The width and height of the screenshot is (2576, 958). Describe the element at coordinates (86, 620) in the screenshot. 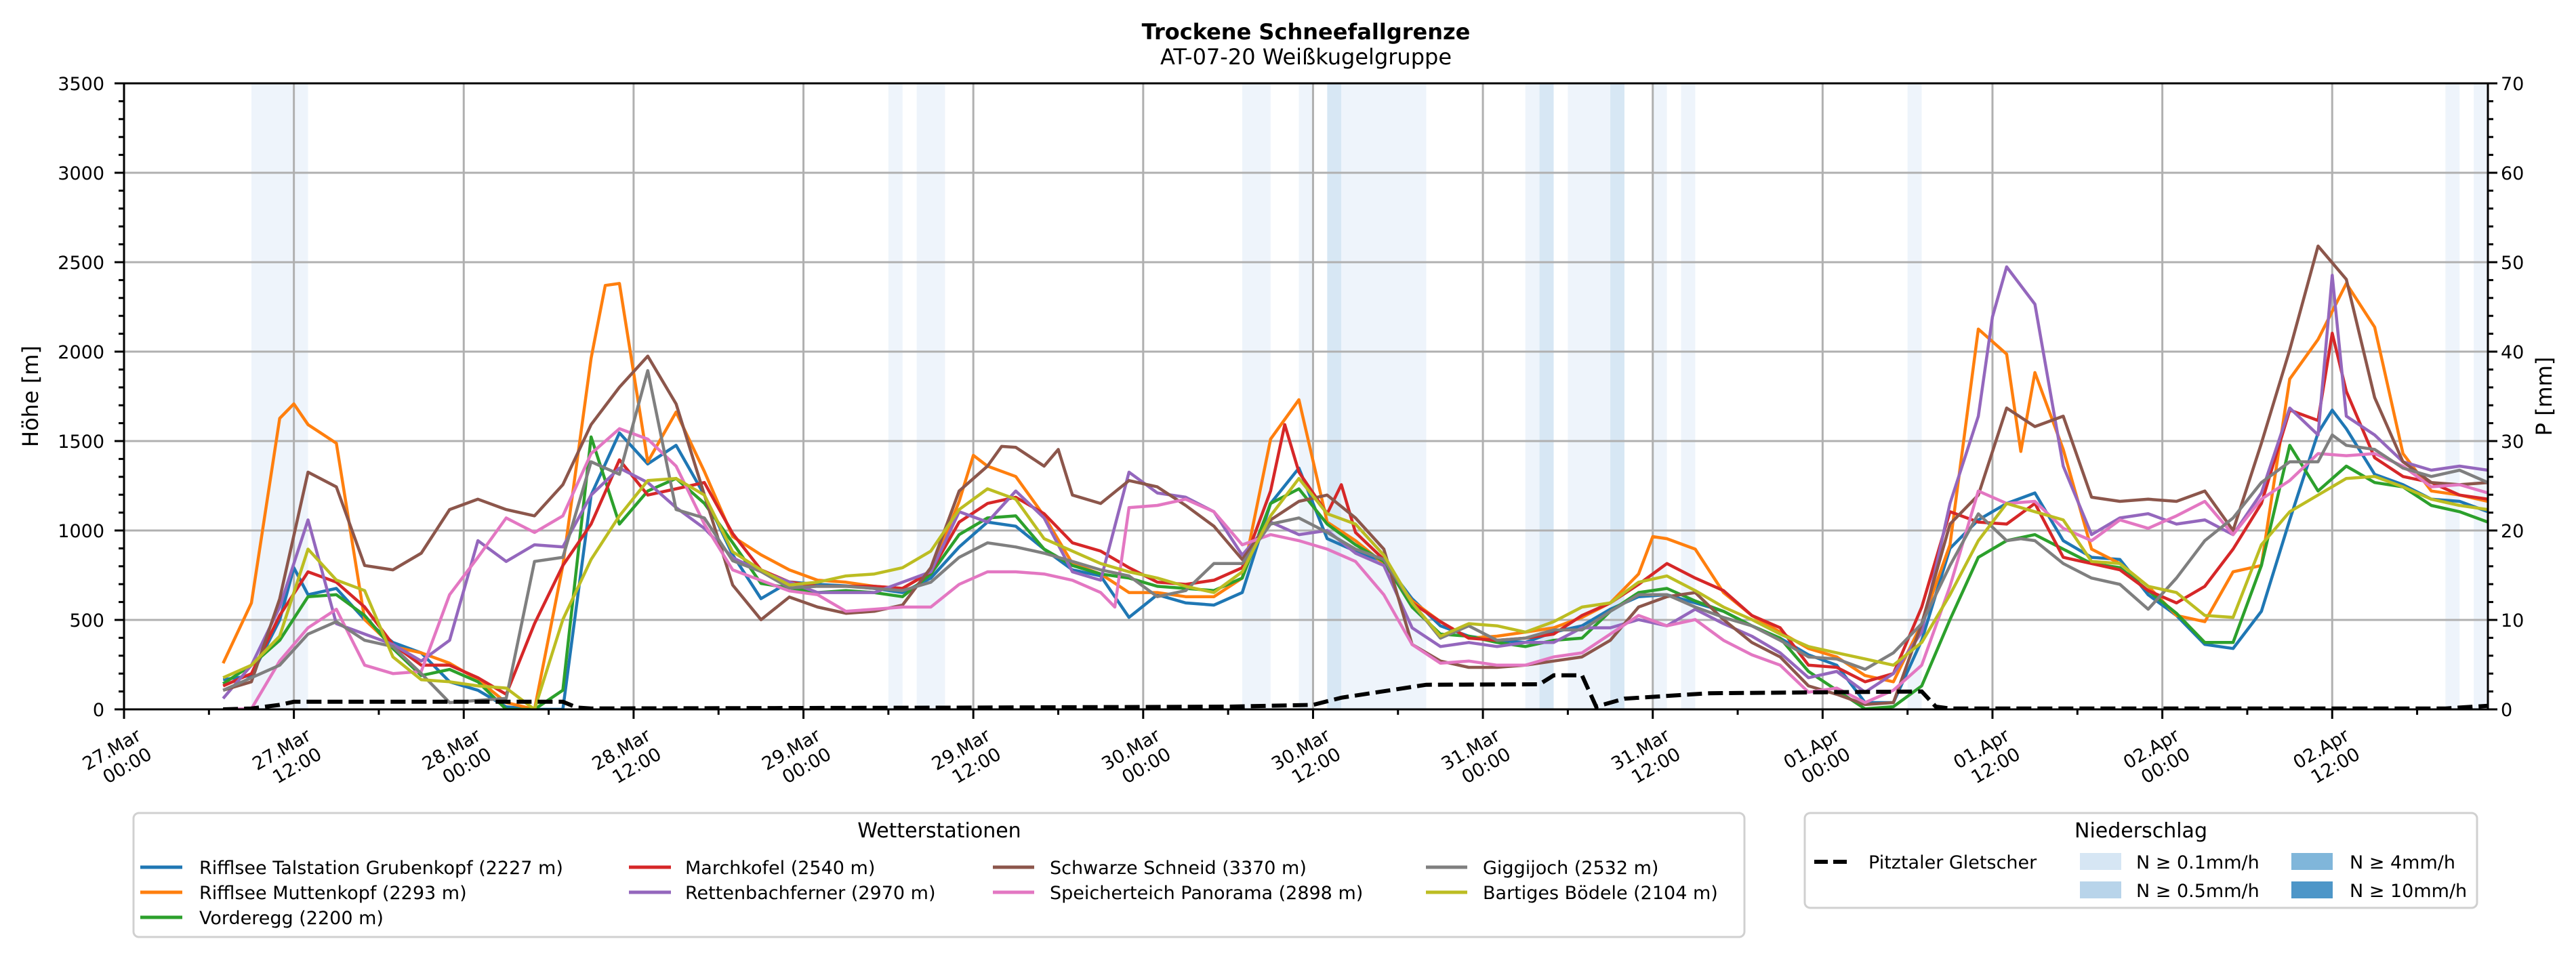

I see `y-tick-label: 500` at that location.